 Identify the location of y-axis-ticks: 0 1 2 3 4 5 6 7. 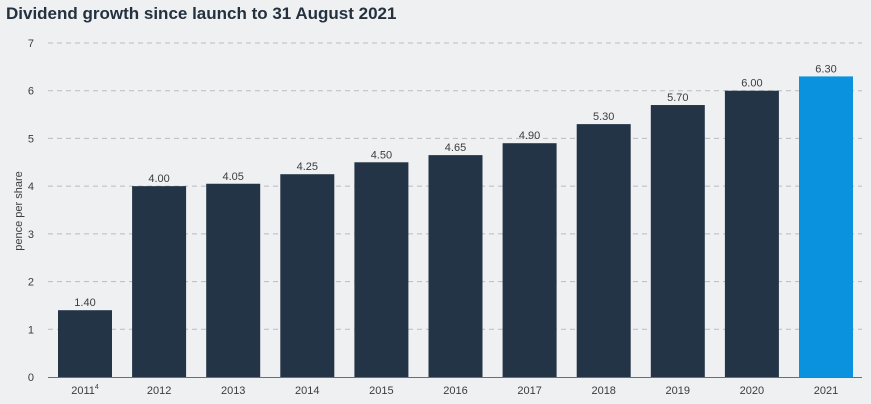
(31, 211).